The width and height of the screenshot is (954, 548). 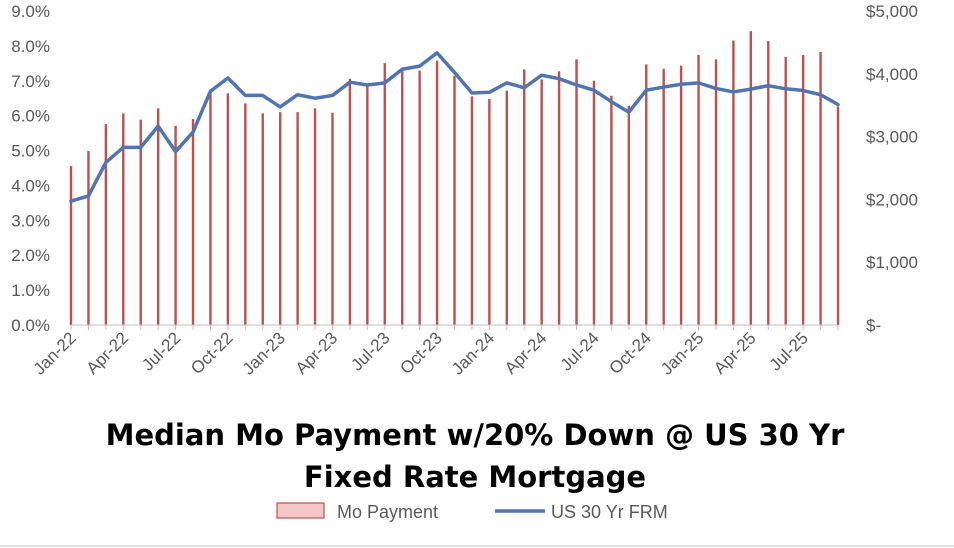 What do you see at coordinates (55, 353) in the screenshot?
I see `x-tick-label: Jan-22` at bounding box center [55, 353].